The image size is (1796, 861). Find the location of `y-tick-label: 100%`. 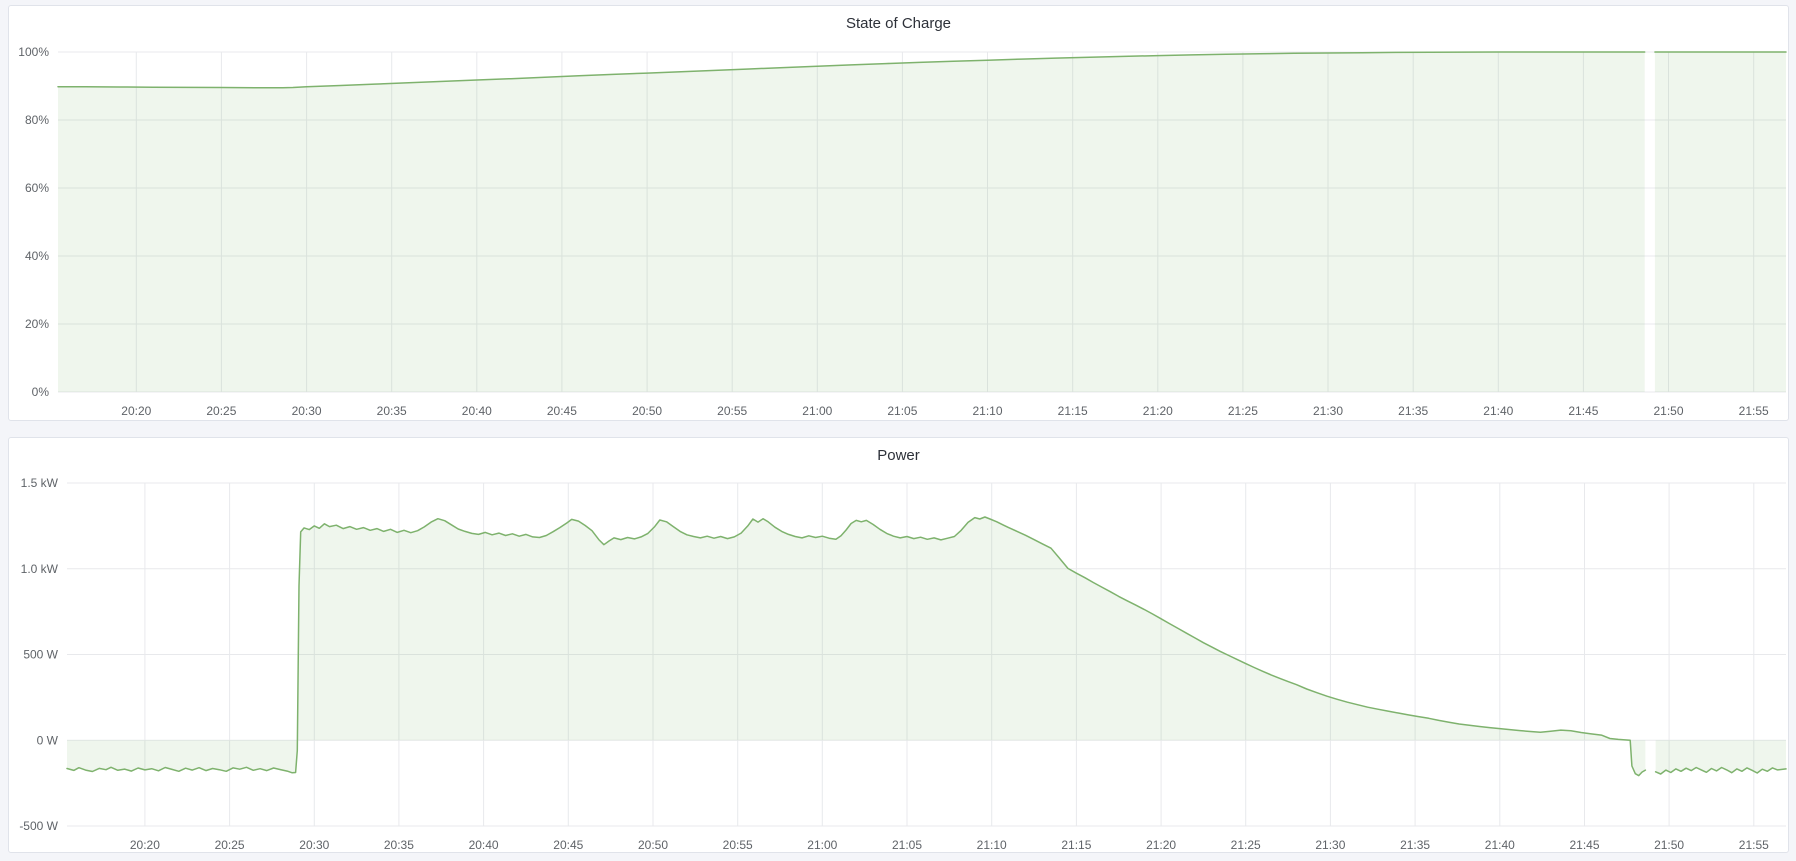

y-tick-label: 100% is located at coordinates (33, 52).